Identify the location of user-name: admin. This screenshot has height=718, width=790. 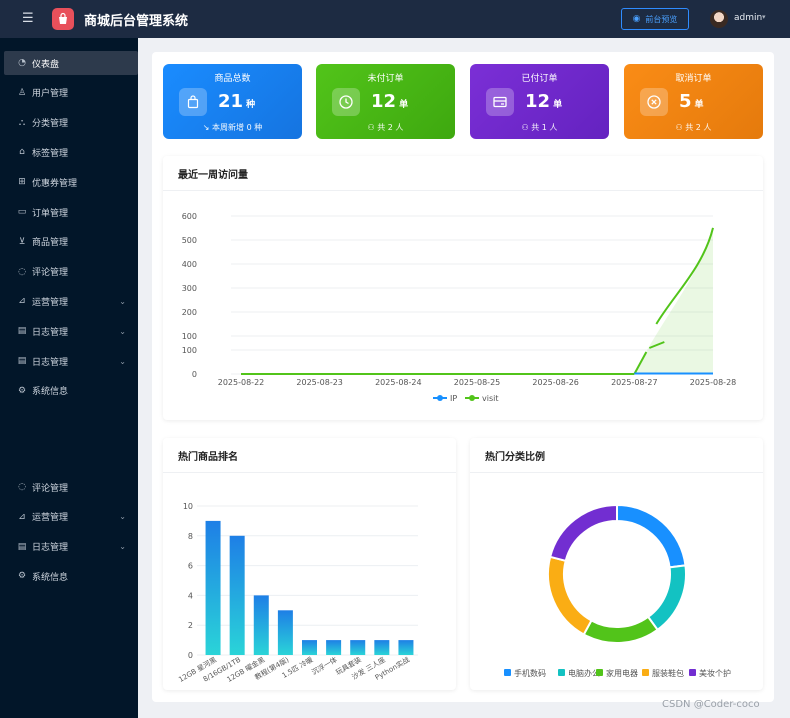
(748, 18).